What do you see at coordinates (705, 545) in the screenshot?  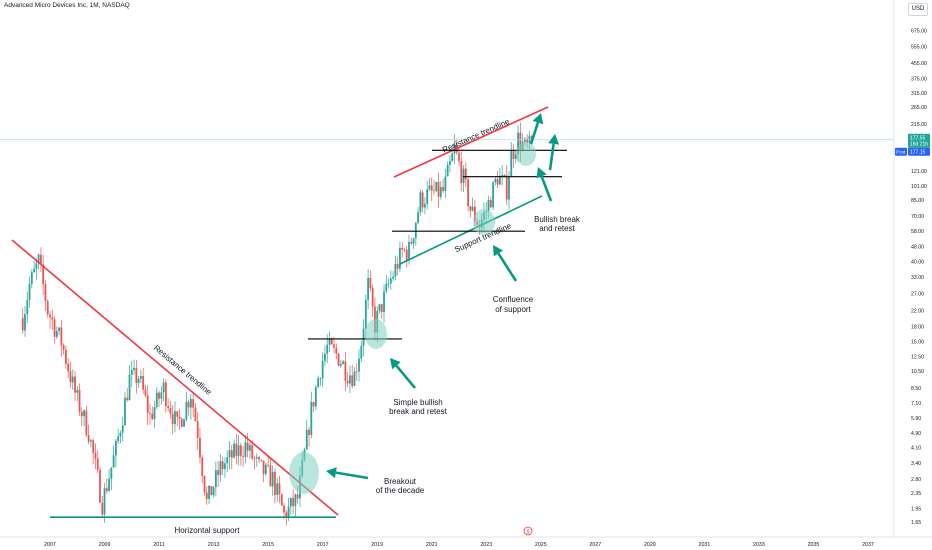 I see `x-tick-label: 2031` at bounding box center [705, 545].